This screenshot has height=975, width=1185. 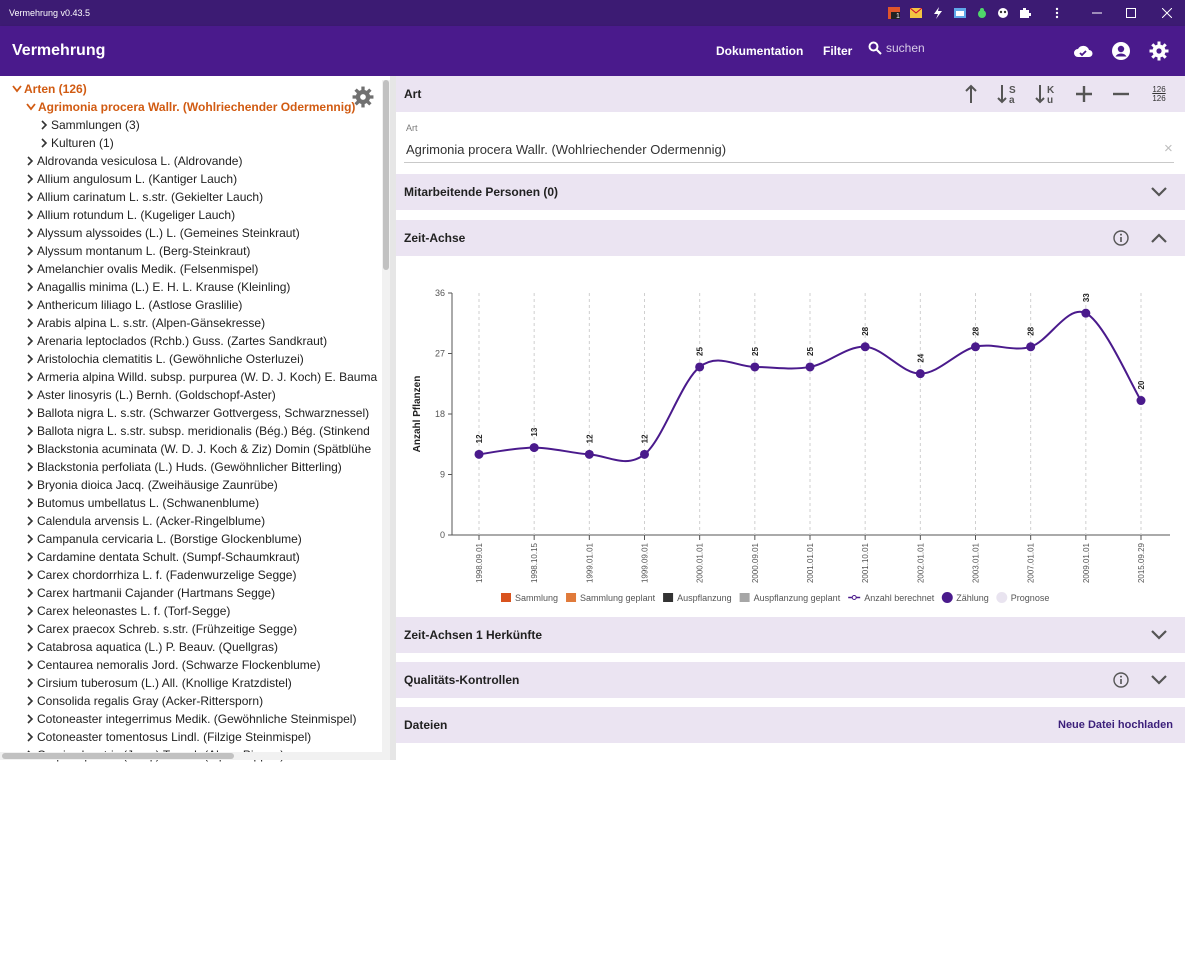 I want to click on tree-root-label: Arten (126), so click(x=55, y=89).